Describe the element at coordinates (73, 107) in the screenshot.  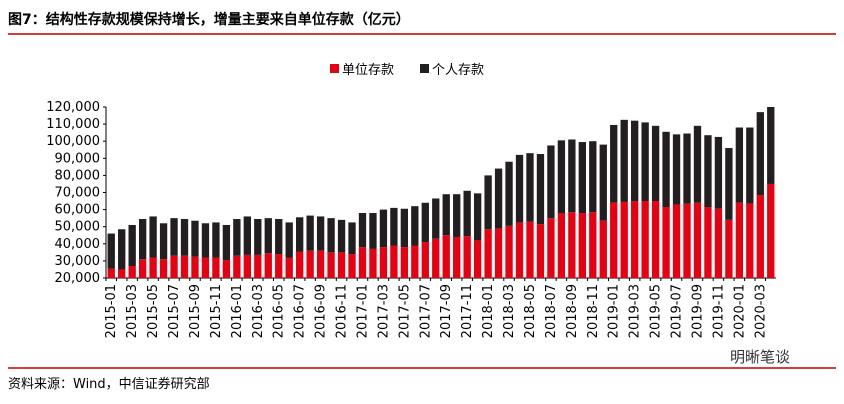
I see `y-tick-label: 120,000` at that location.